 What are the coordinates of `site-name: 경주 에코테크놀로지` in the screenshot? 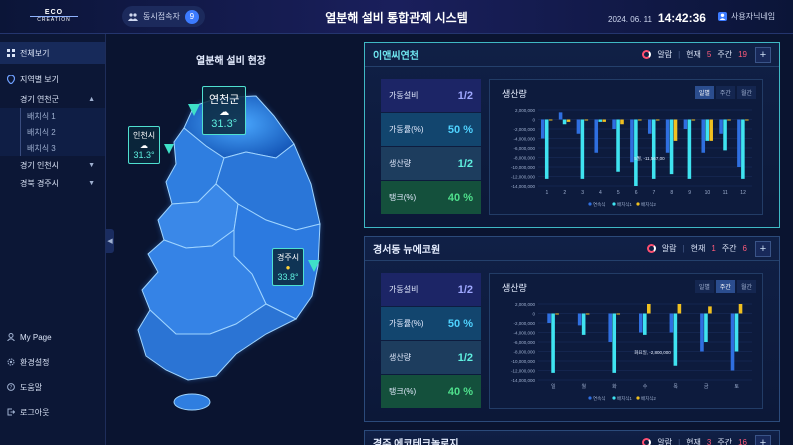 It's located at (416, 442).